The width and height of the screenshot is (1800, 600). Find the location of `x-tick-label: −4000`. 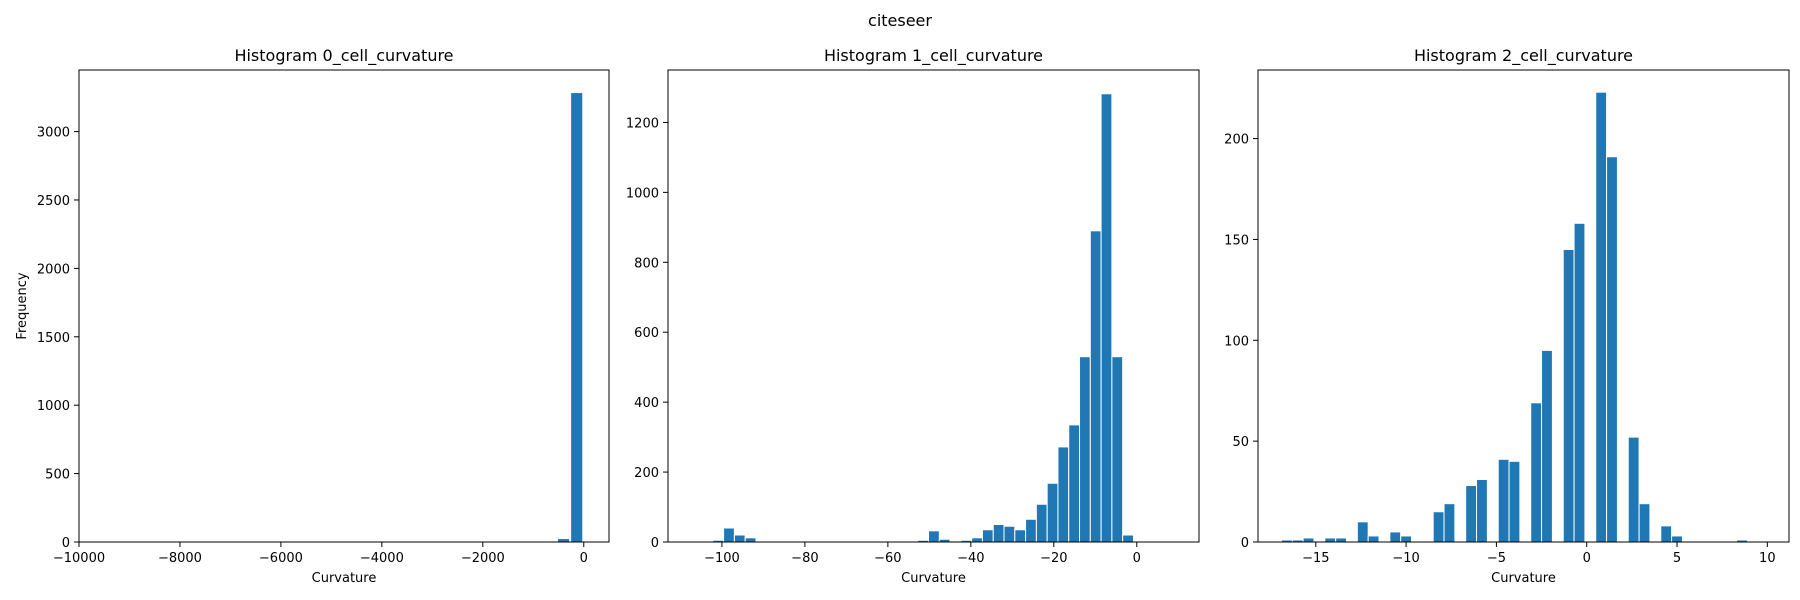

x-tick-label: −4000 is located at coordinates (382, 558).